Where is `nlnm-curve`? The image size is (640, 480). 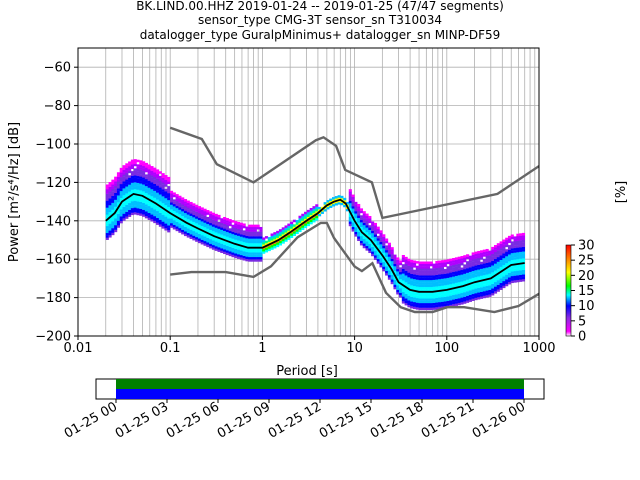
nlnm-curve is located at coordinates (354, 267).